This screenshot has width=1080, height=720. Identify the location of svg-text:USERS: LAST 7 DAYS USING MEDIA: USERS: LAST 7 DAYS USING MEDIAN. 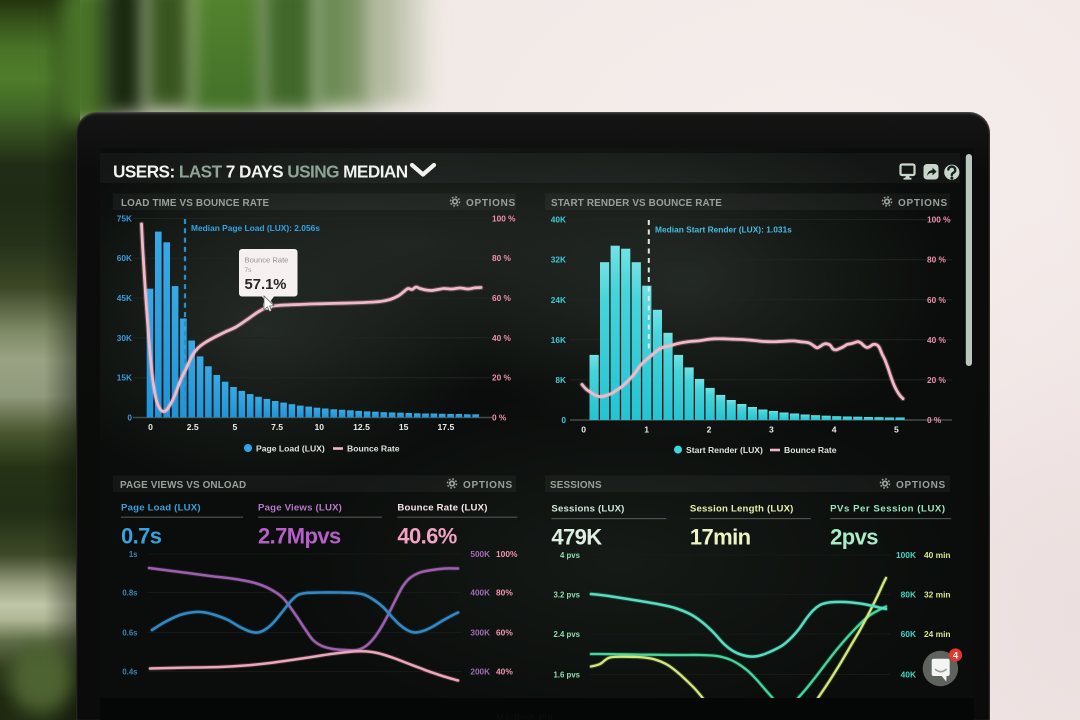
(260, 172).